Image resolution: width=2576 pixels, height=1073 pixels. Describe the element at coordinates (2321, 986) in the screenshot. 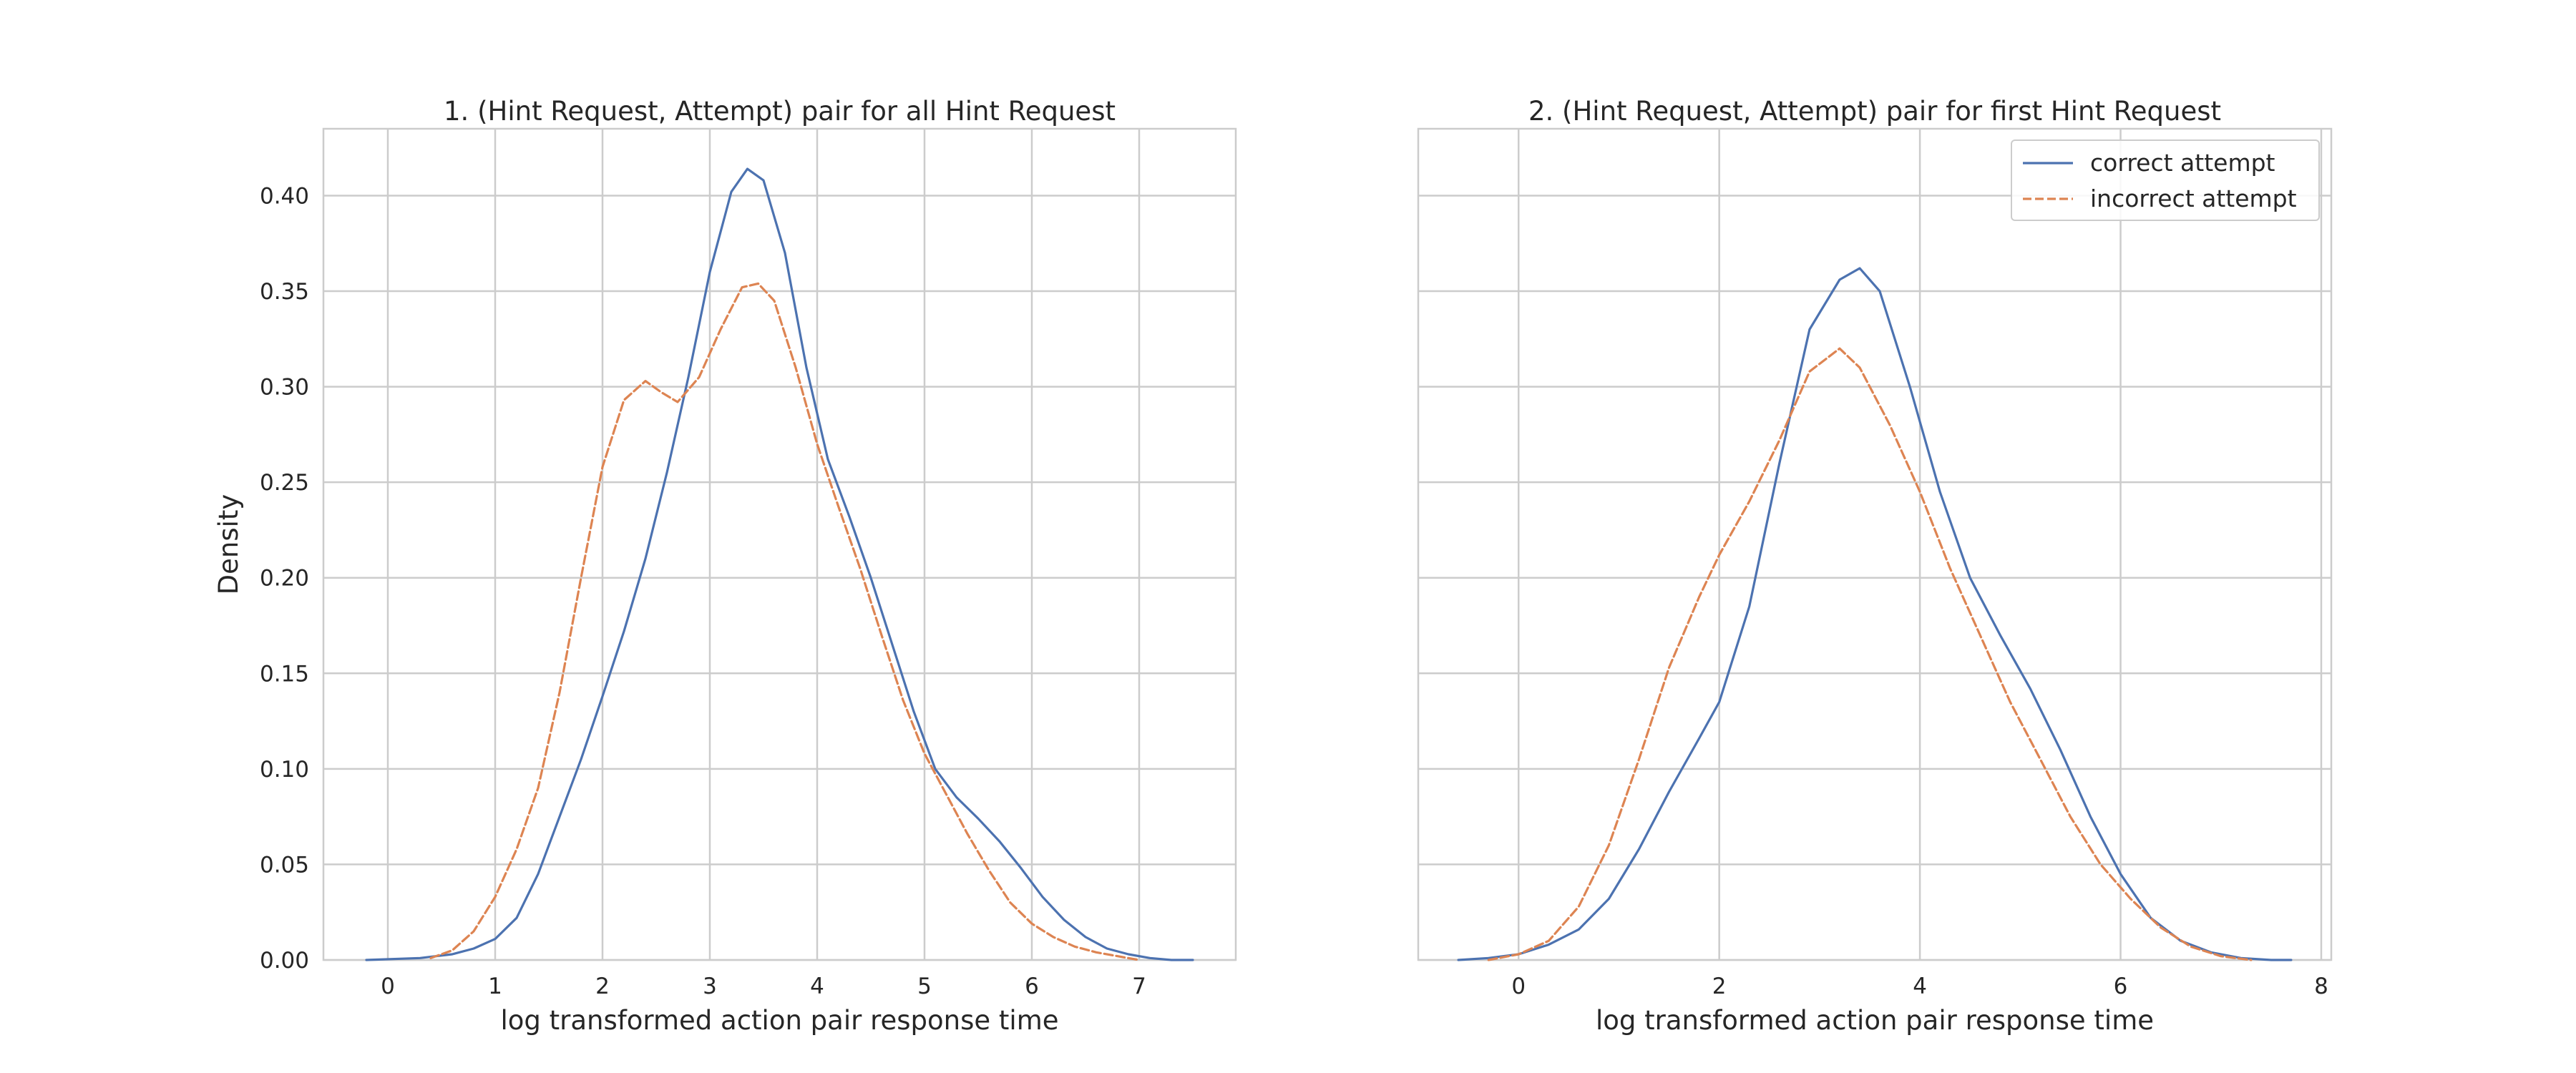

I see `x-tick-label: 8` at that location.